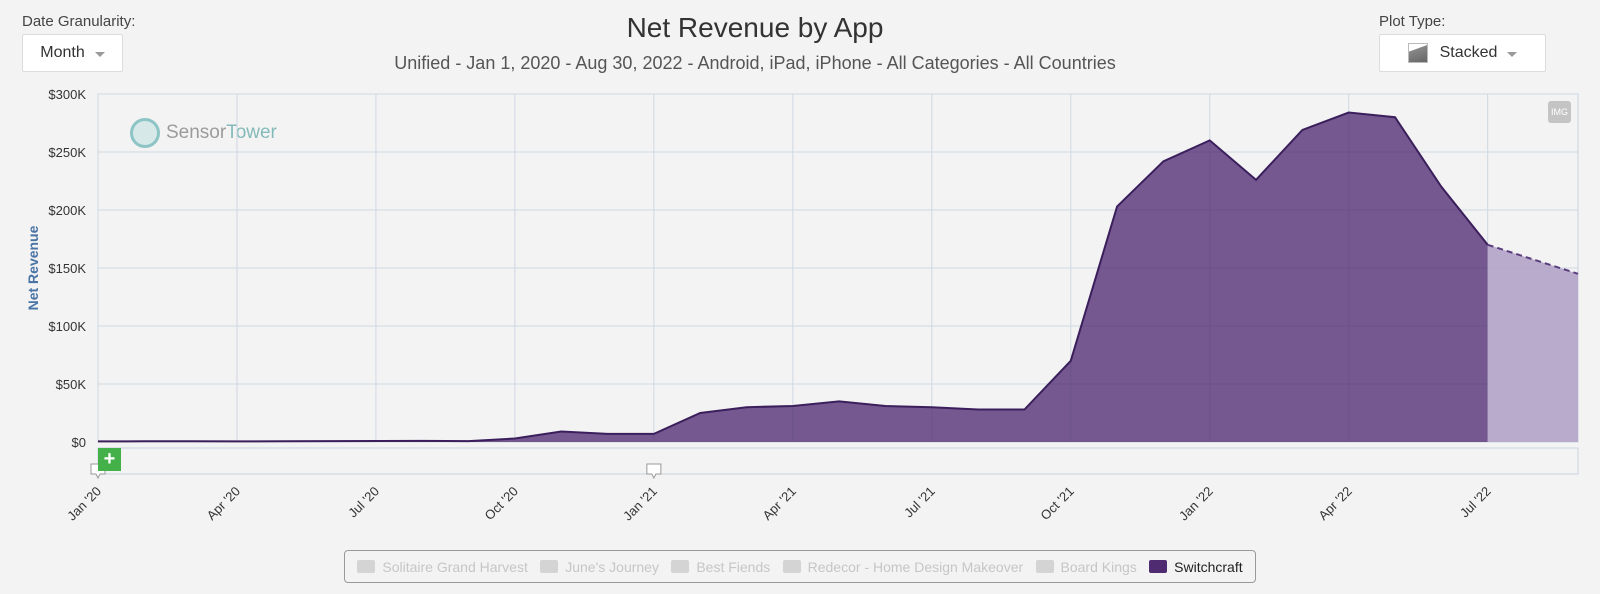 The width and height of the screenshot is (1600, 594). I want to click on x-tick-label: Jan '21, so click(640, 504).